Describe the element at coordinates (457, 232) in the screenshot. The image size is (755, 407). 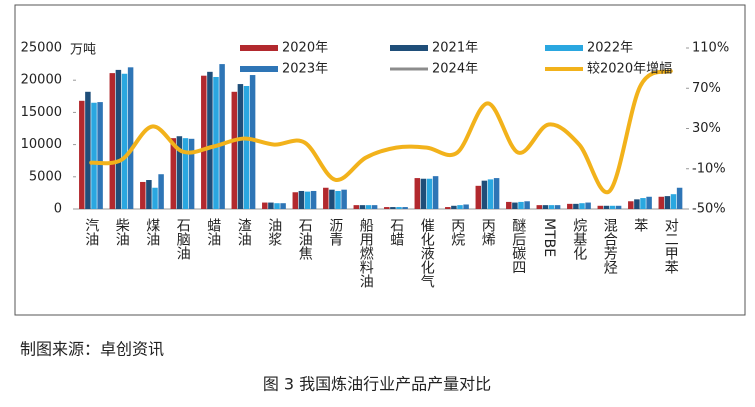
I see `x-tick-label: 丙烷` at that location.